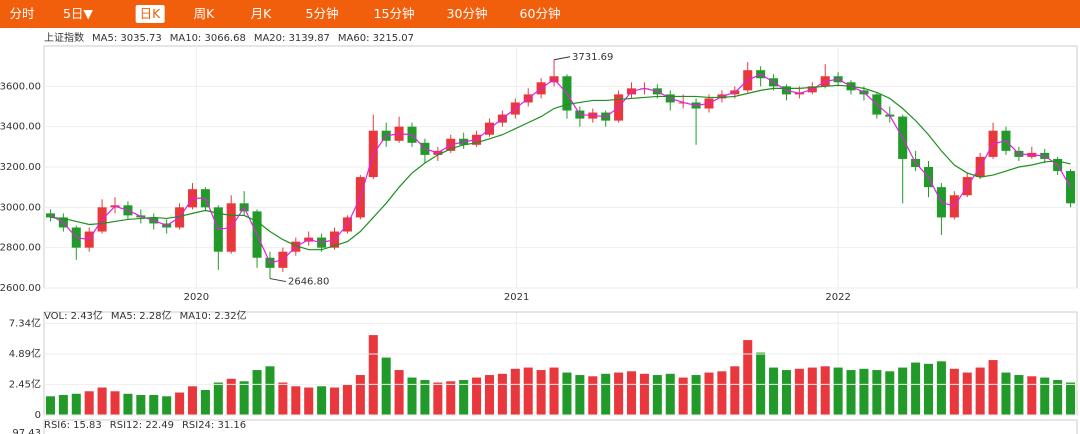  Describe the element at coordinates (837, 297) in the screenshot. I see `x-tick-label: 2022` at that location.